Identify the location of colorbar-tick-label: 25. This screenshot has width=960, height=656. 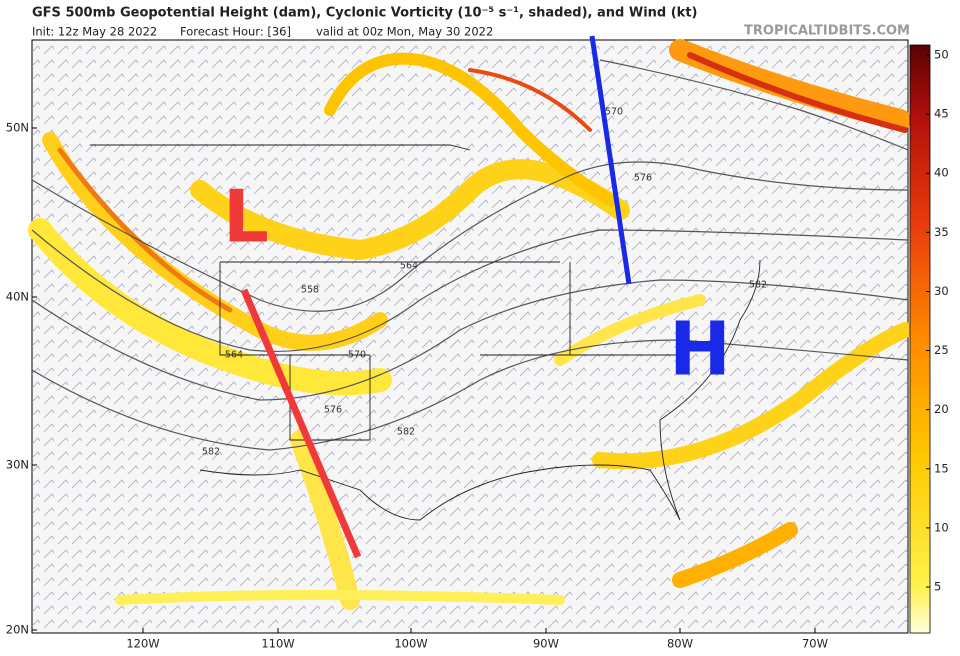
(941, 350).